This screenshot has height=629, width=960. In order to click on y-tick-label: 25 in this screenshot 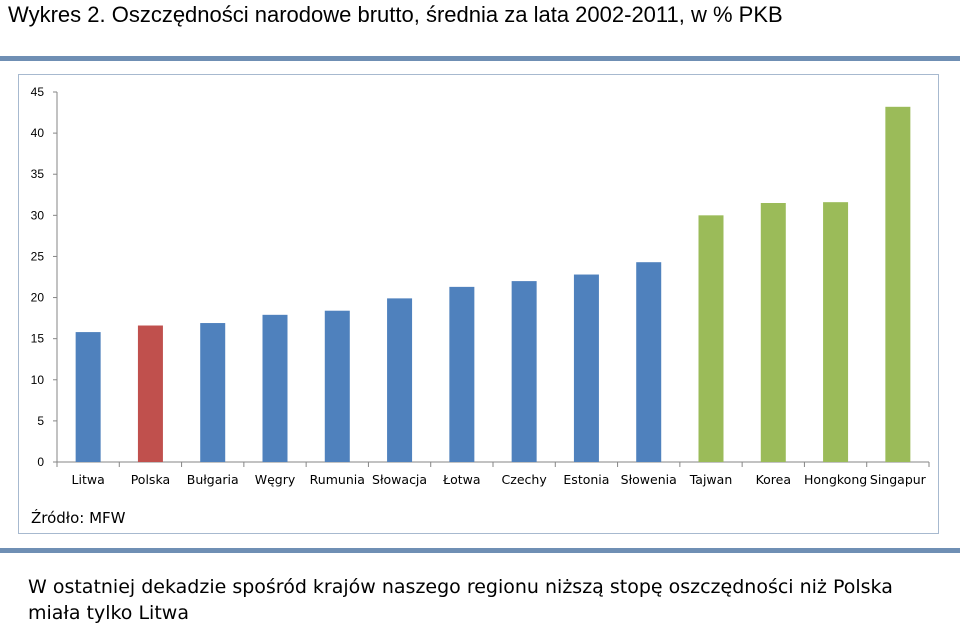, I will do `click(38, 256)`.